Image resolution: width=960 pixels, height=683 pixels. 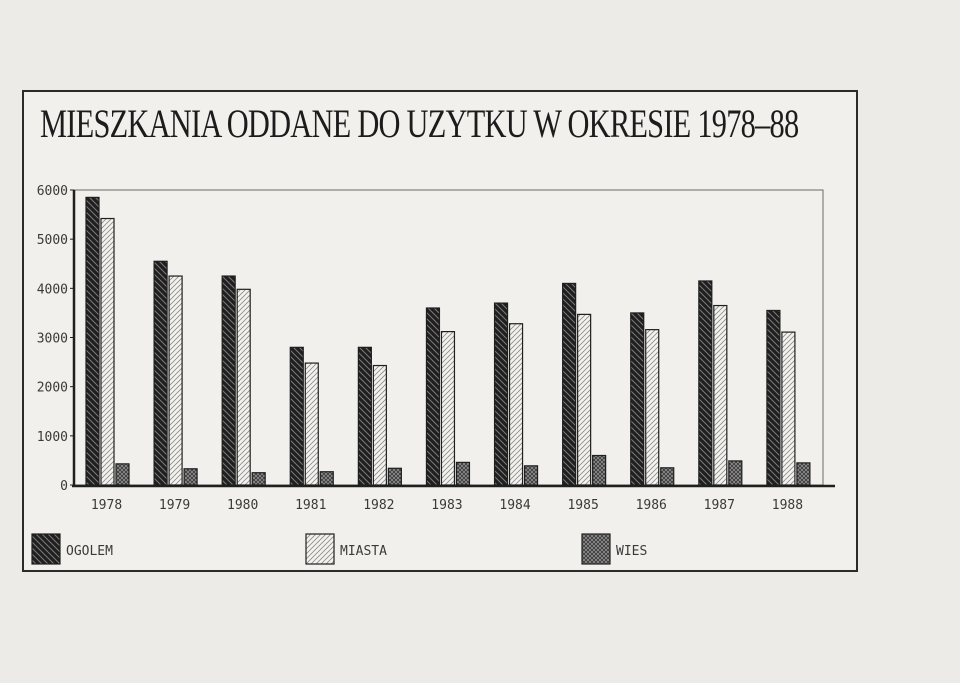 I want to click on bar-ogolem-1988, so click(x=773, y=397).